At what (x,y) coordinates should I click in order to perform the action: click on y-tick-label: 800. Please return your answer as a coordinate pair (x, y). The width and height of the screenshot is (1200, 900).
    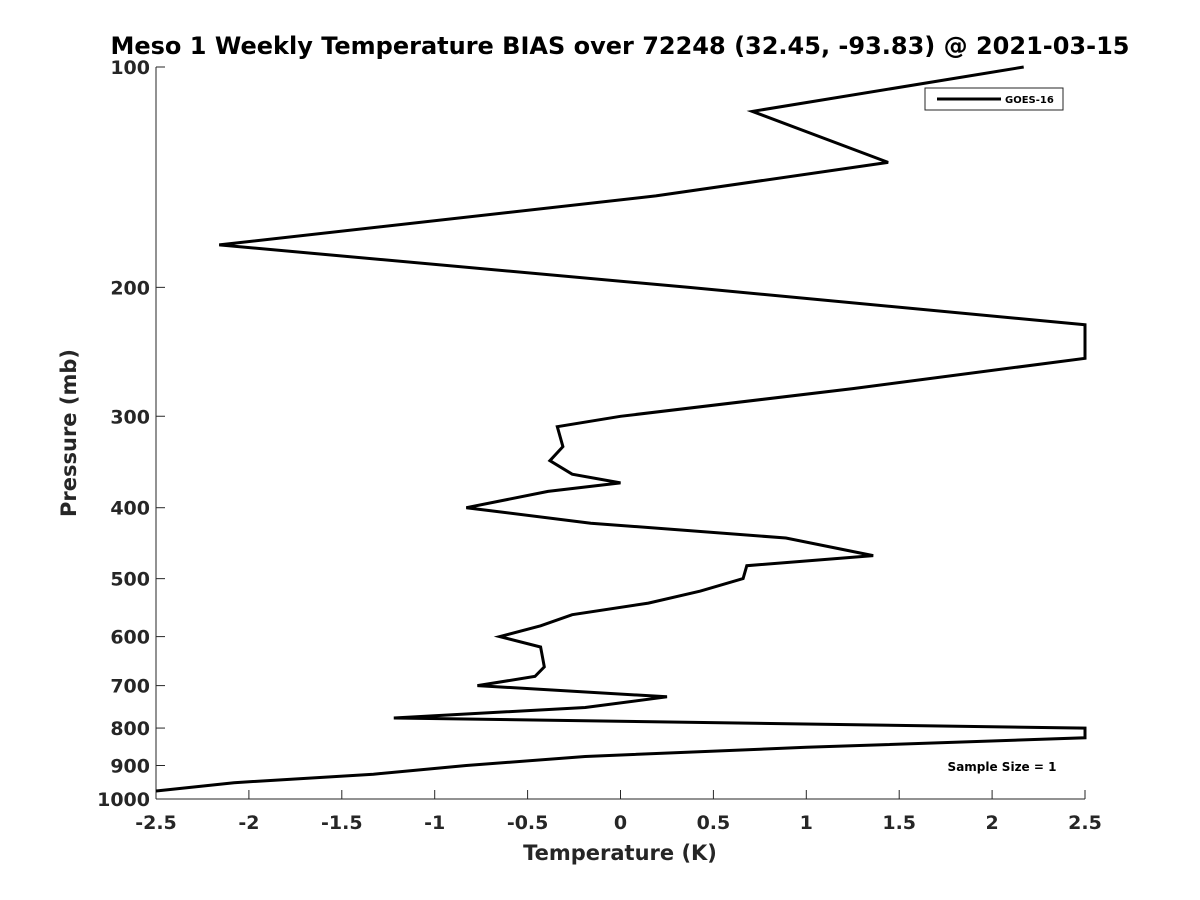
    Looking at the image, I should click on (130, 729).